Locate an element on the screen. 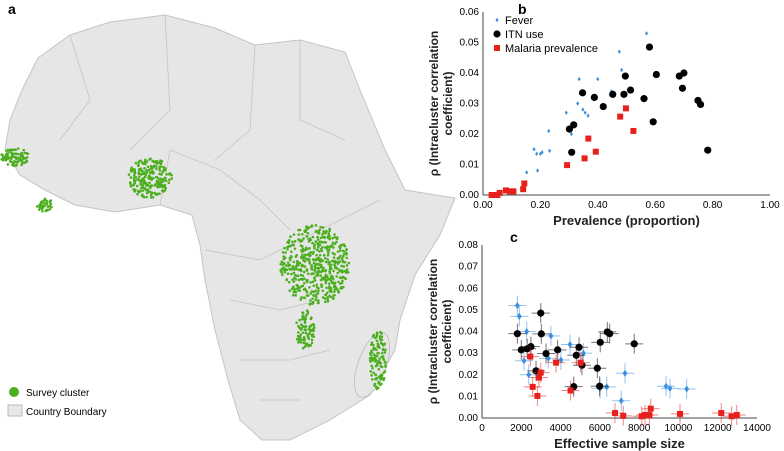 Image resolution: width=784 pixels, height=451 pixels. y-tick-label: 0.02 is located at coordinates (469, 375).